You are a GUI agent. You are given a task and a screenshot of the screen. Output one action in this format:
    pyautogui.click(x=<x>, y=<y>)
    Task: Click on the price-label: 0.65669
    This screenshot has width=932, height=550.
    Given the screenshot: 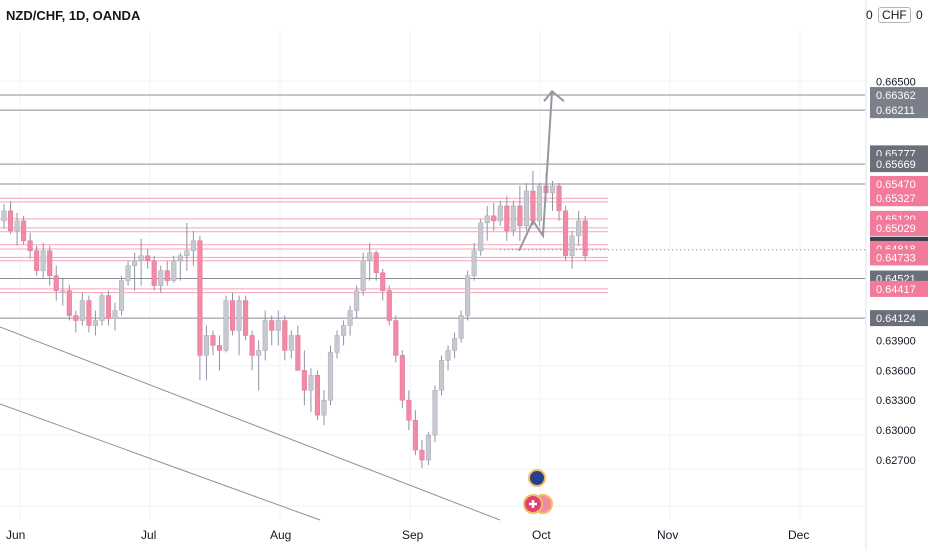 What is the action you would take?
    pyautogui.click(x=899, y=164)
    